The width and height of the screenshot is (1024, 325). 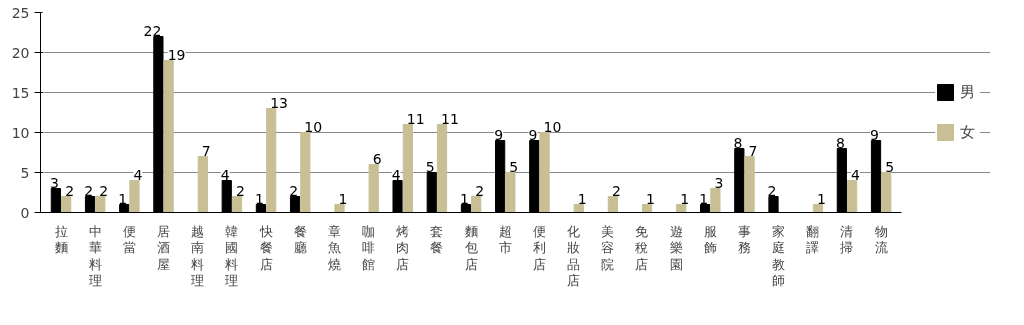 I want to click on x-tick-label: 餐廳, so click(x=300, y=239).